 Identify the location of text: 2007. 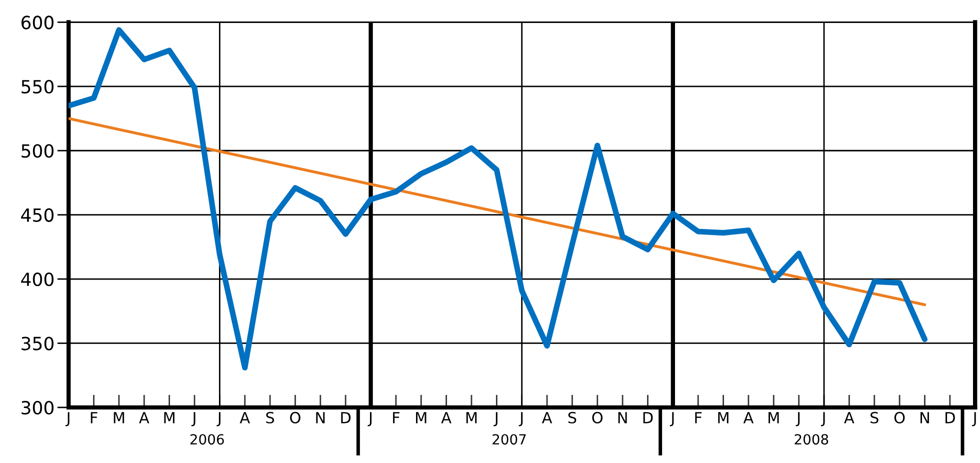
(509, 439).